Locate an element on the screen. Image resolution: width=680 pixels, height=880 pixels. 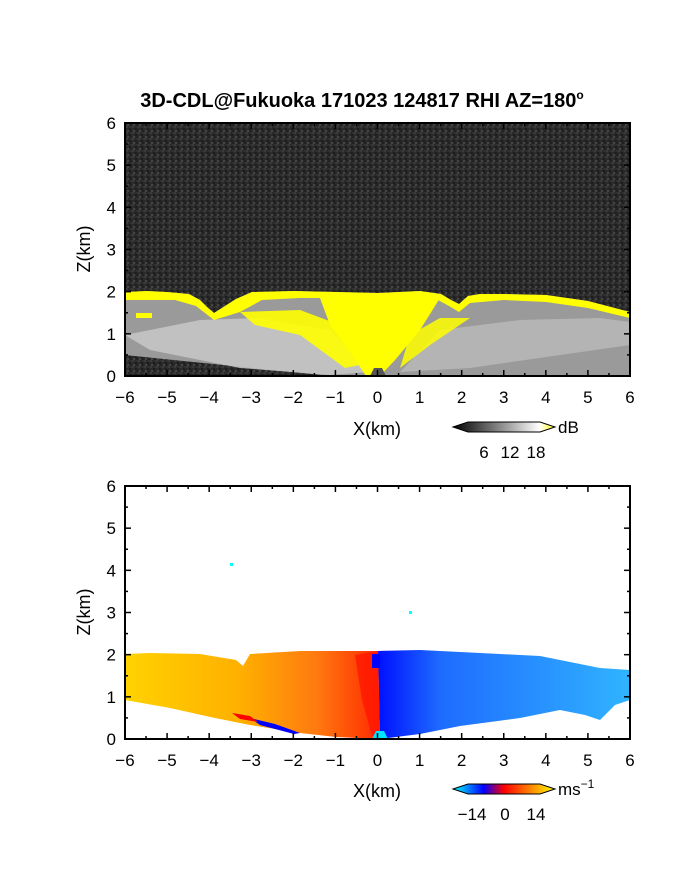
intensity-colorbar-bar is located at coordinates (504, 427).